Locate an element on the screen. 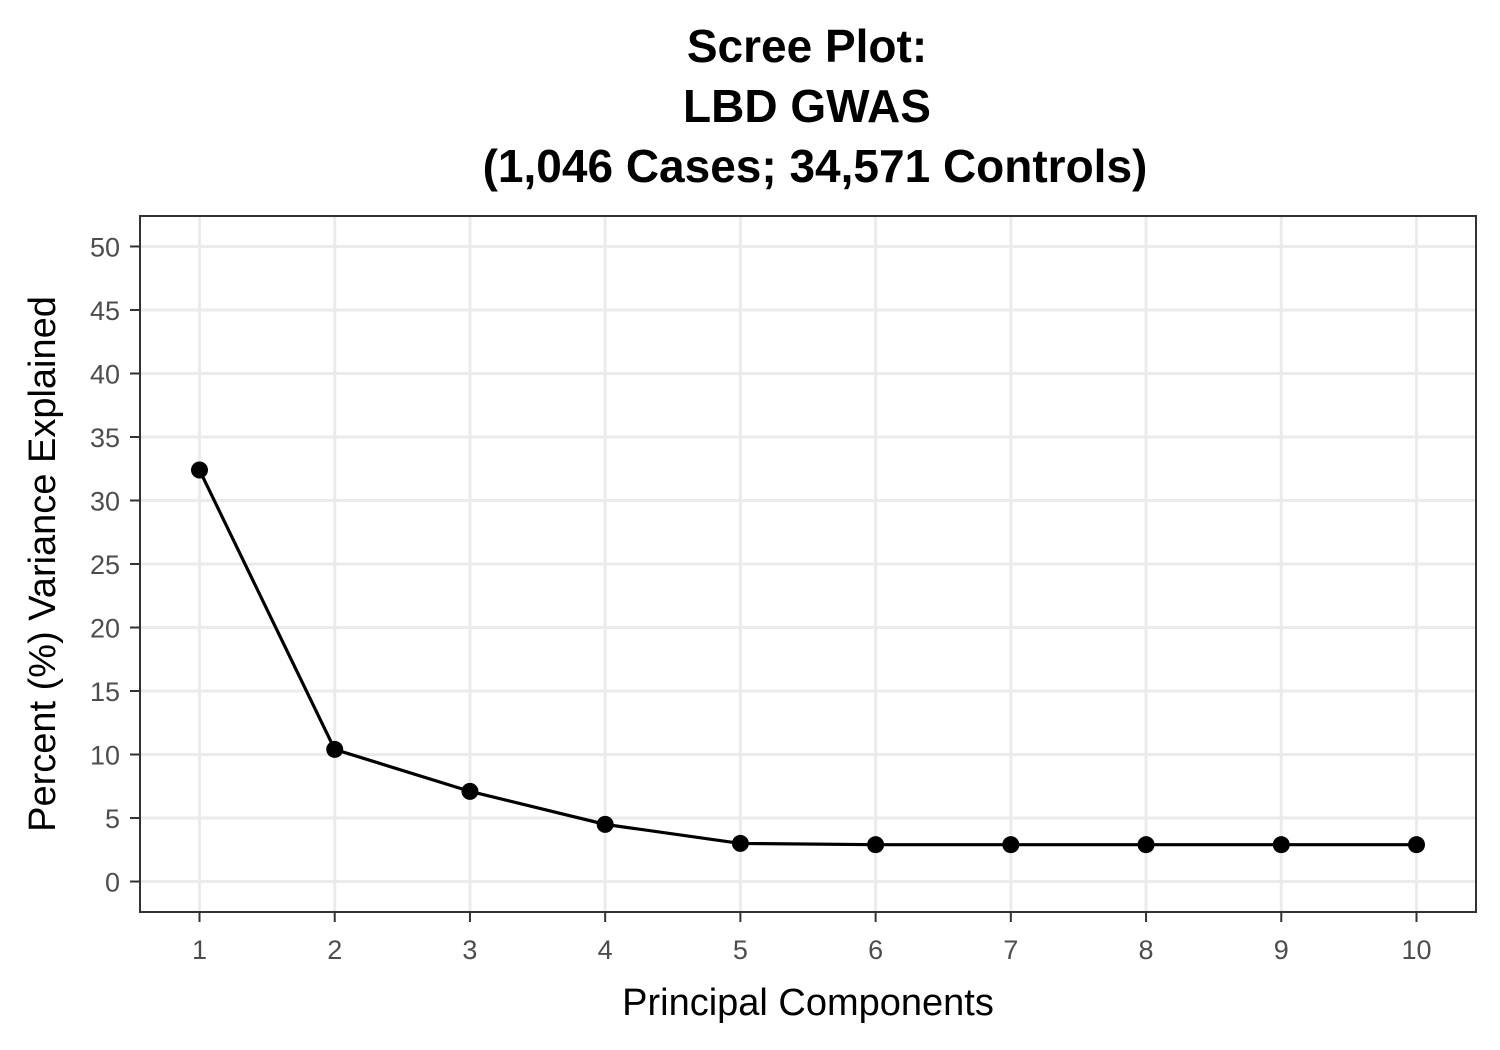 The height and width of the screenshot is (1050, 1500). x-tick-label: 1 is located at coordinates (199, 950).